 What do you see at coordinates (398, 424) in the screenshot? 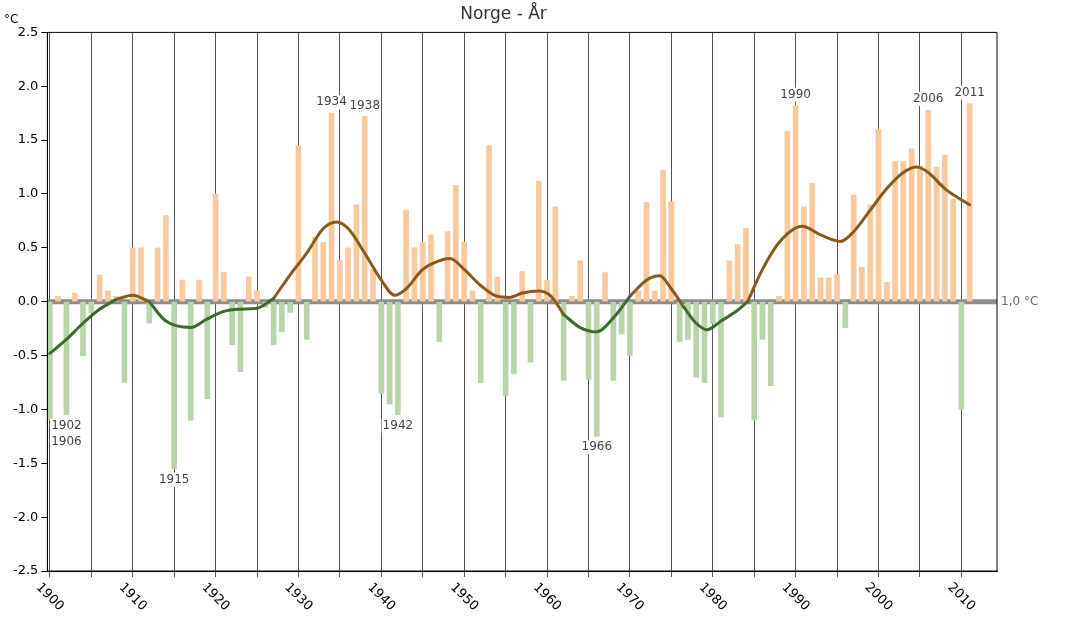
I see `annotation: 1942` at bounding box center [398, 424].